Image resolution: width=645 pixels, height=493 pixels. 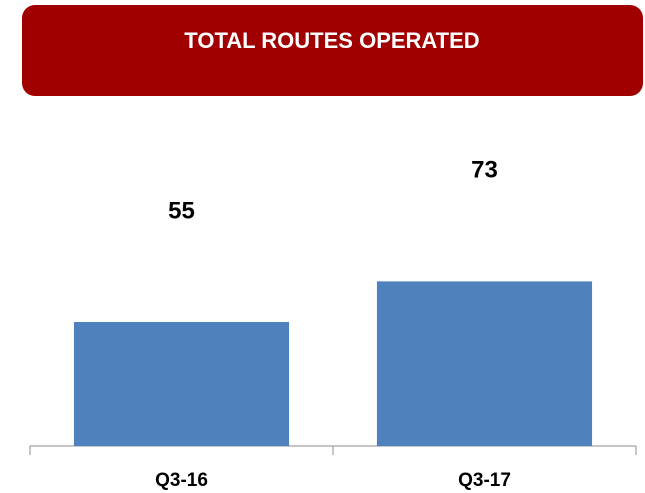 What do you see at coordinates (181, 210) in the screenshot?
I see `data-label: 55` at bounding box center [181, 210].